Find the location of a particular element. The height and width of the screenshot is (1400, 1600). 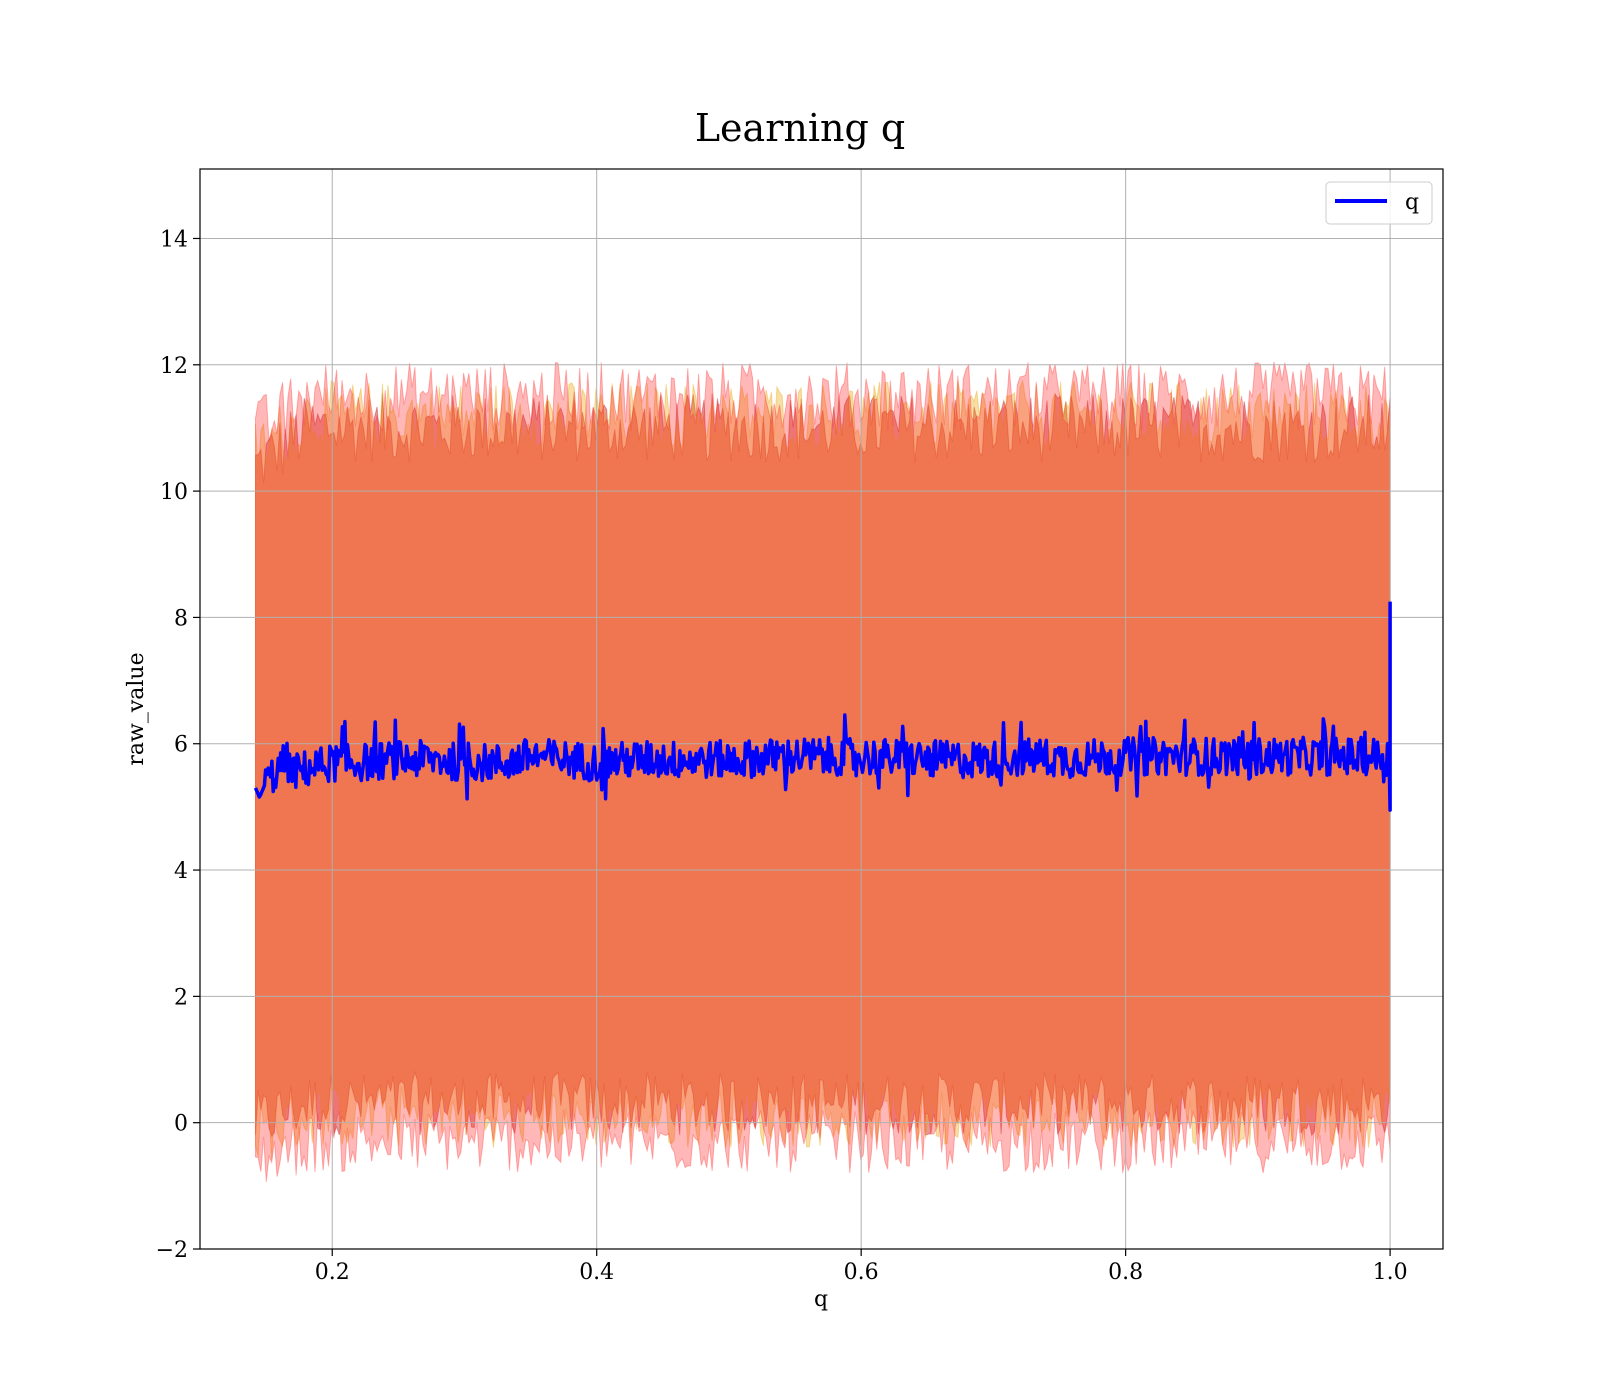

x-axis-ticks: 0.2 0.4 0.6 0.8 1.0 is located at coordinates (861, 1267).